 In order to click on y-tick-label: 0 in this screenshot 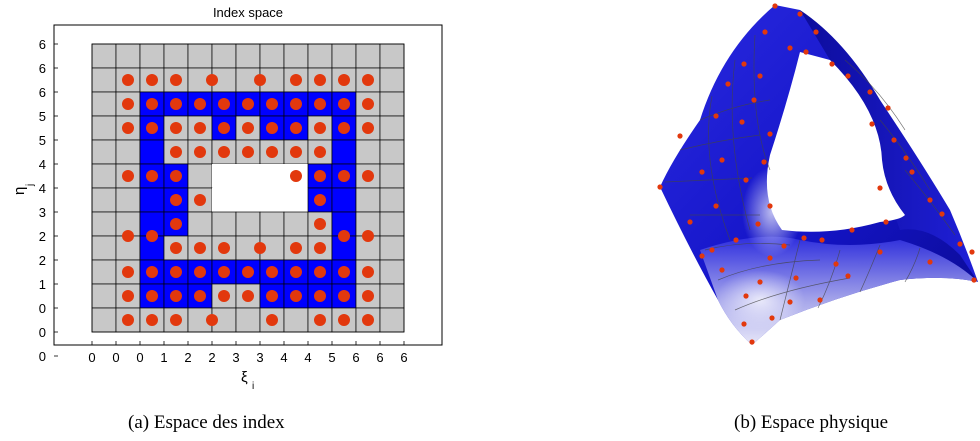, I will do `click(42, 332)`.